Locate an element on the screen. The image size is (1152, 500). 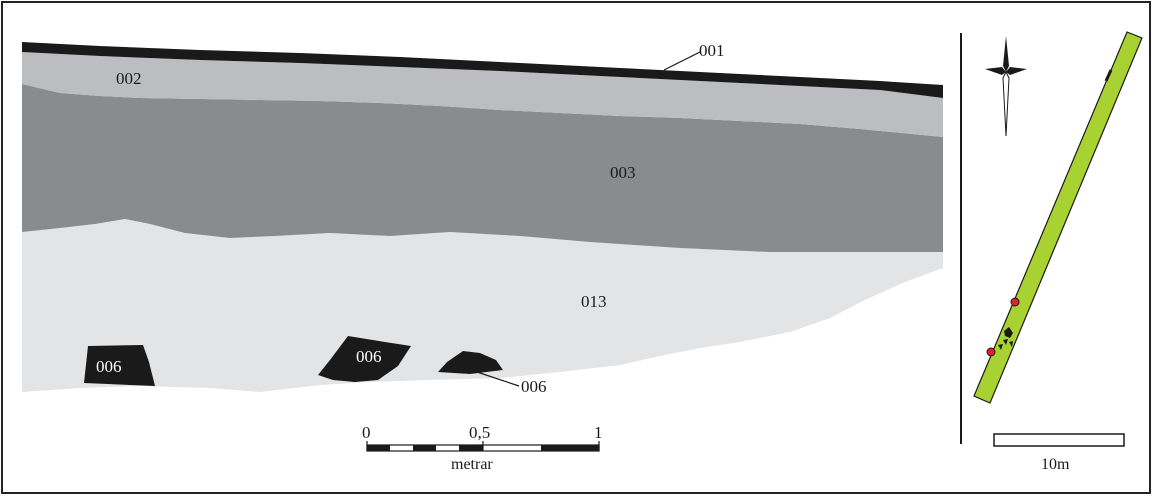
label-002: 002 is located at coordinates (129, 78).